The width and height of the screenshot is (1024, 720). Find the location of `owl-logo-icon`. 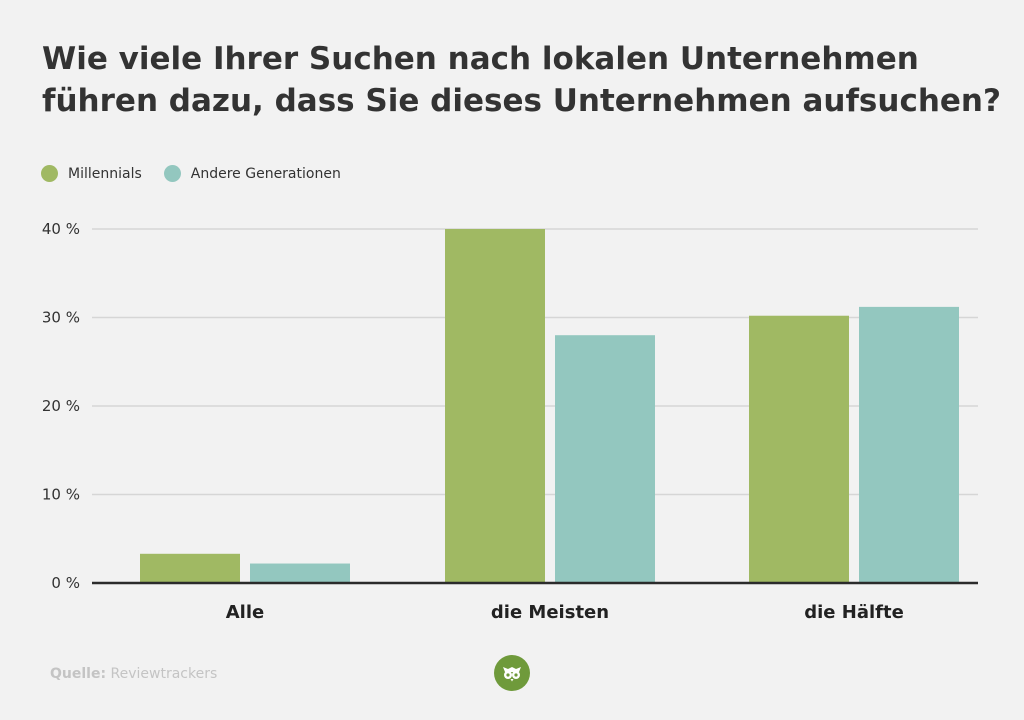

owl-logo-icon is located at coordinates (512, 673).